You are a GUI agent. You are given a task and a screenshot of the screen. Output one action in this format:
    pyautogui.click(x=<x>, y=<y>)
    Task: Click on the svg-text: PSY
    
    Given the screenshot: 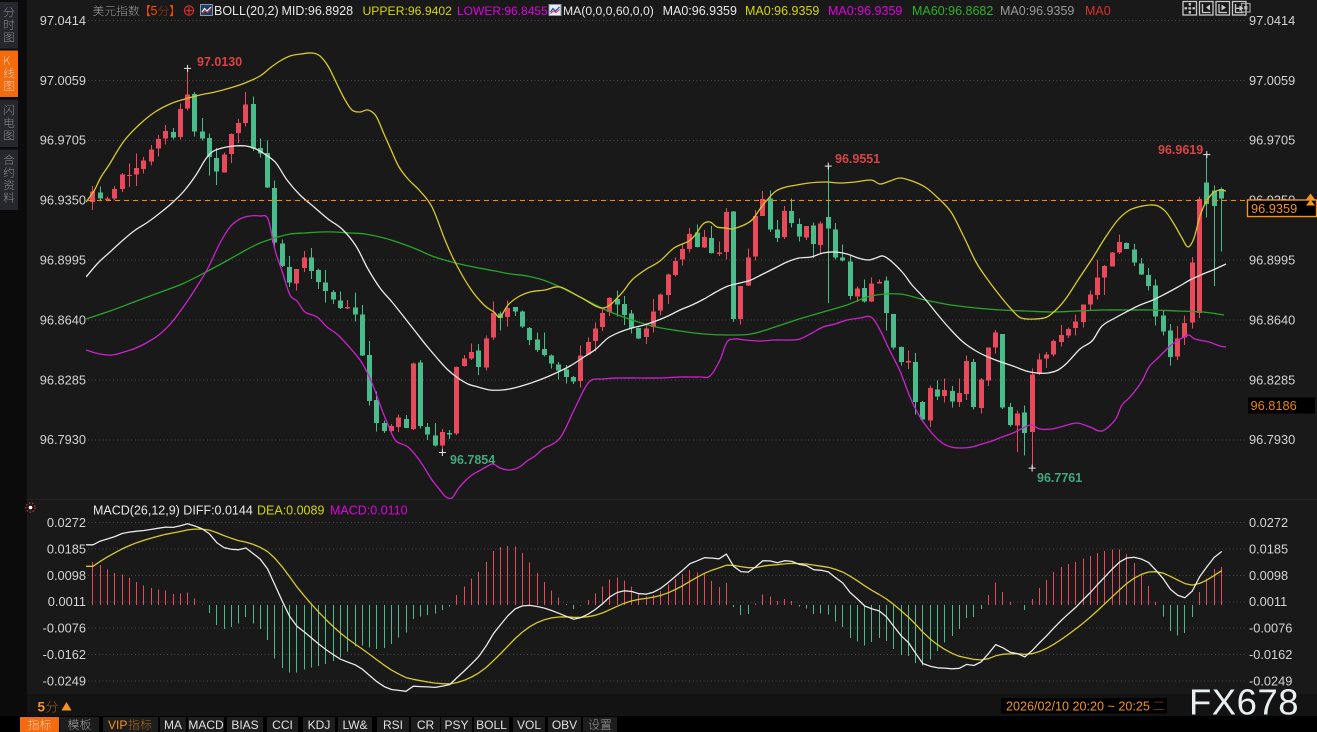 What is the action you would take?
    pyautogui.click(x=456, y=725)
    